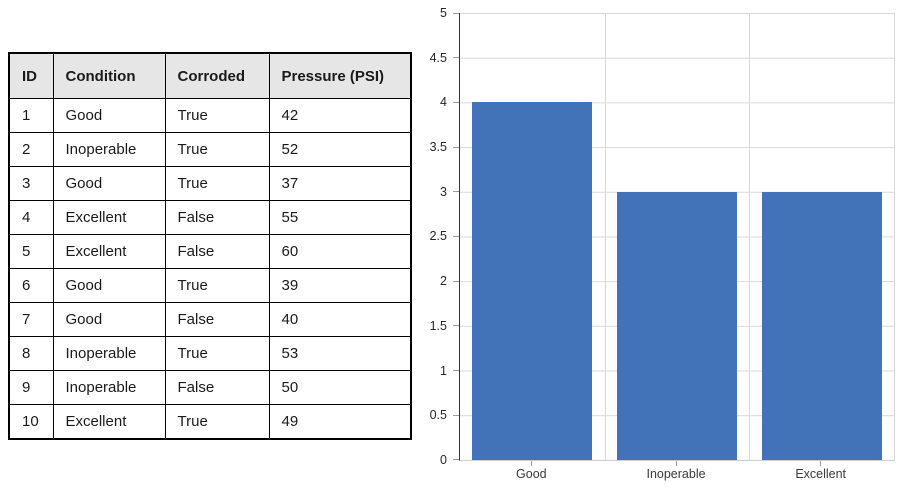 This screenshot has width=904, height=487. What do you see at coordinates (31, 75) in the screenshot?
I see `table-header-cell: ID` at bounding box center [31, 75].